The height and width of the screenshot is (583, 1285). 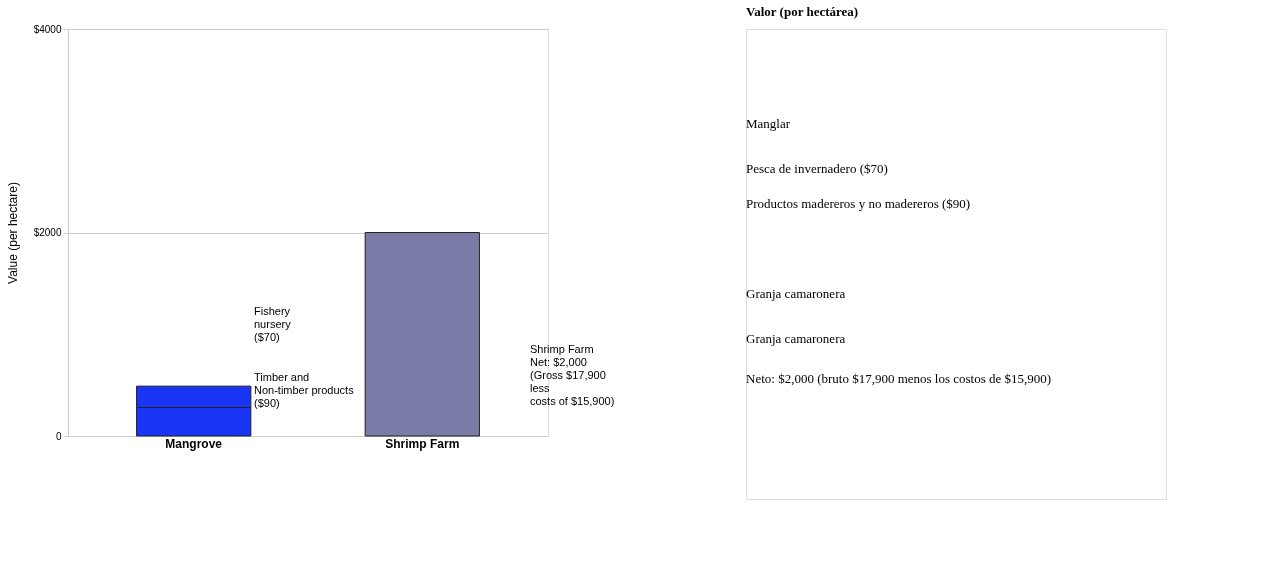 What do you see at coordinates (47, 29) in the screenshot?
I see `y-tick-label: $4000` at bounding box center [47, 29].